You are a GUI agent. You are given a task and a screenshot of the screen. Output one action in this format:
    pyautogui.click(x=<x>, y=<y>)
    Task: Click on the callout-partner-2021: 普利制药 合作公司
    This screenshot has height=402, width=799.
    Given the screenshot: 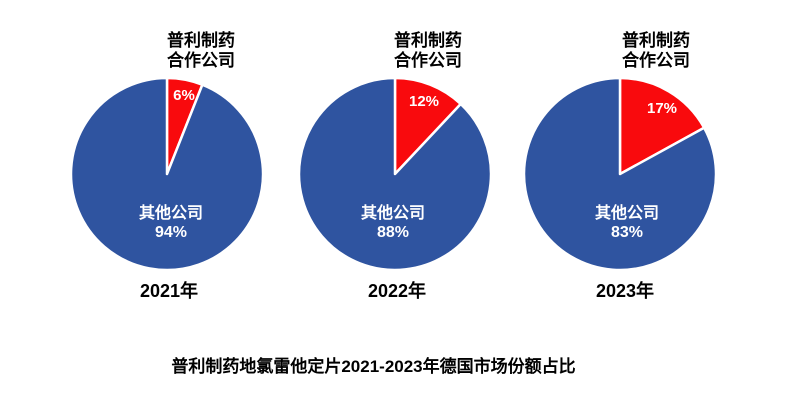 What is the action you would take?
    pyautogui.click(x=201, y=51)
    